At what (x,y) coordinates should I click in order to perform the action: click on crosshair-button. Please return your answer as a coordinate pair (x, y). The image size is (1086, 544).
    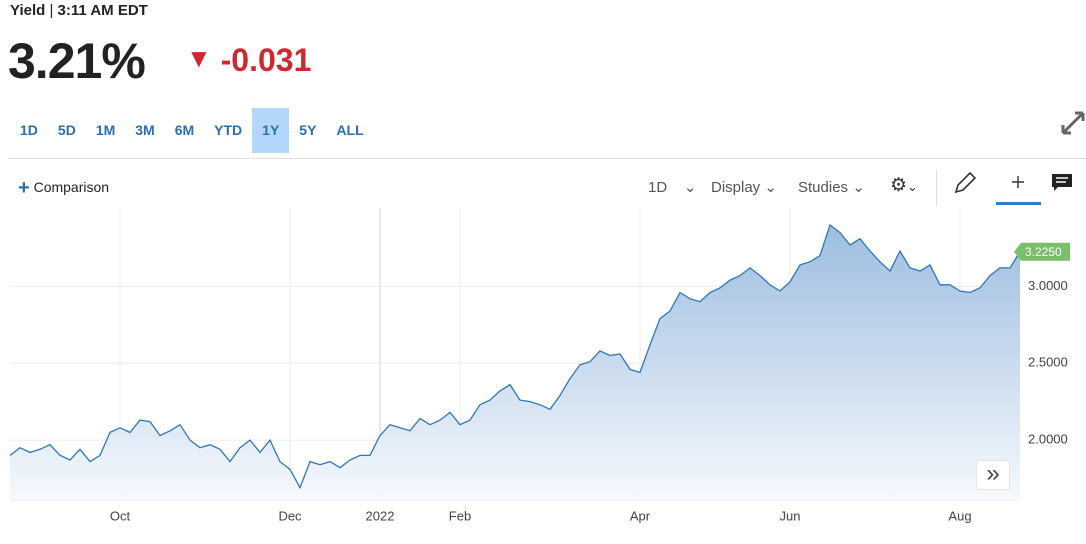
    Looking at the image, I should click on (1018, 187).